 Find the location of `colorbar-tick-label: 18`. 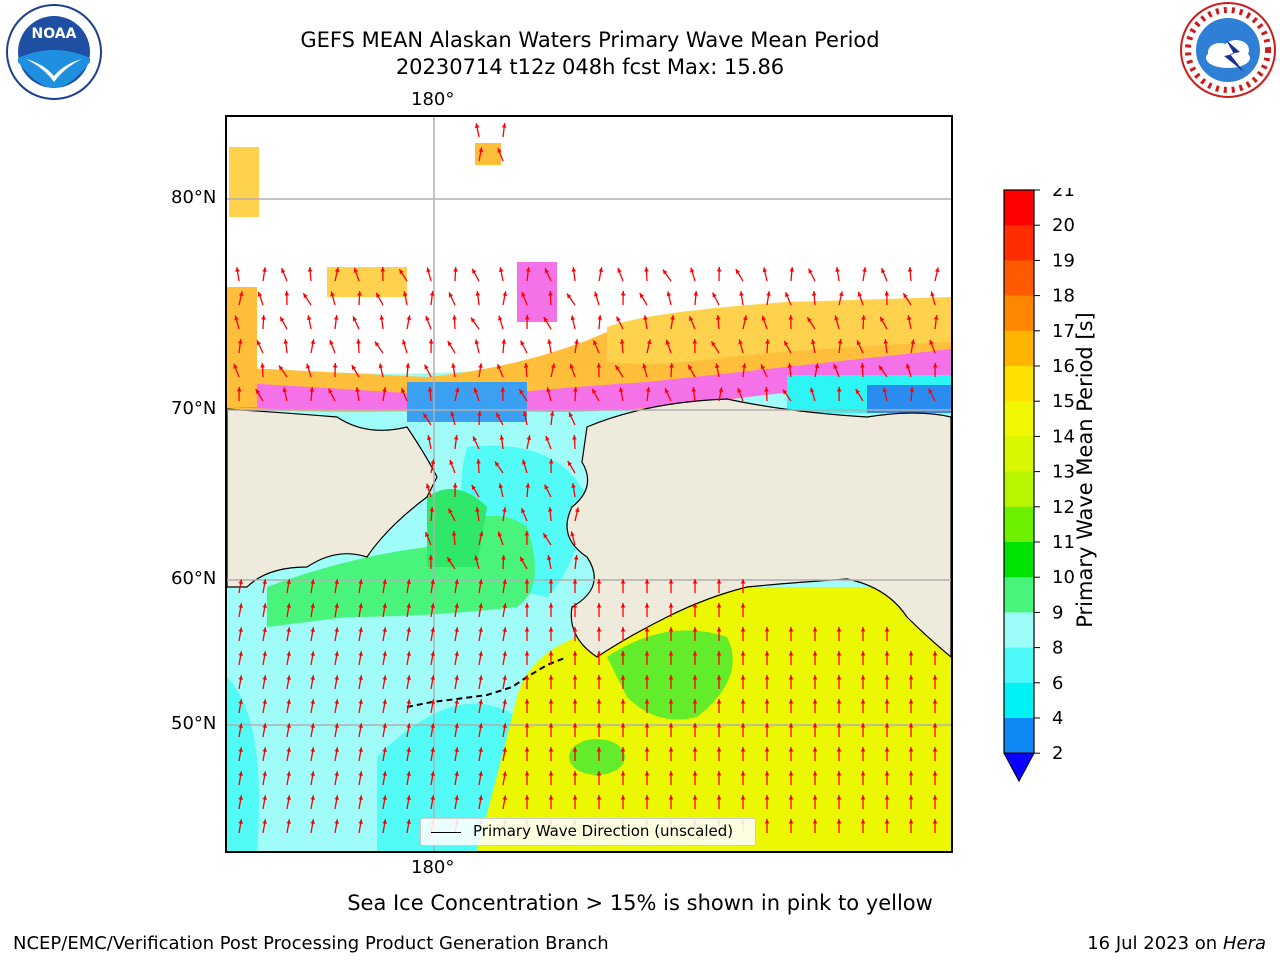

colorbar-tick-label: 18 is located at coordinates (1063, 296).